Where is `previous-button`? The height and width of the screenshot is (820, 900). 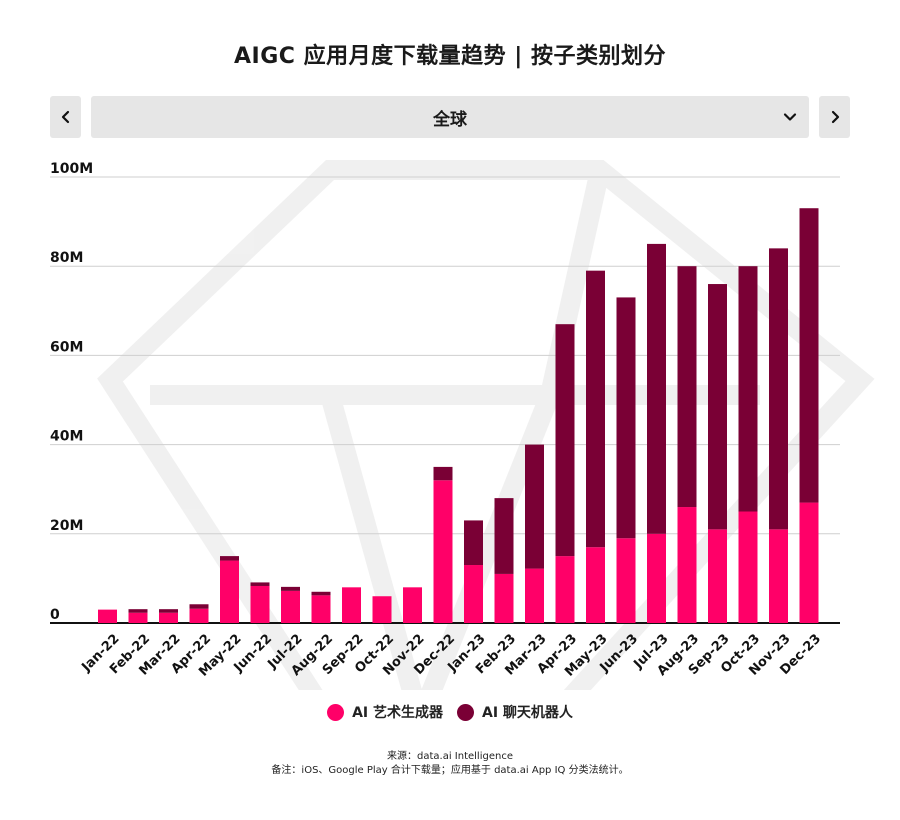 previous-button is located at coordinates (65, 117).